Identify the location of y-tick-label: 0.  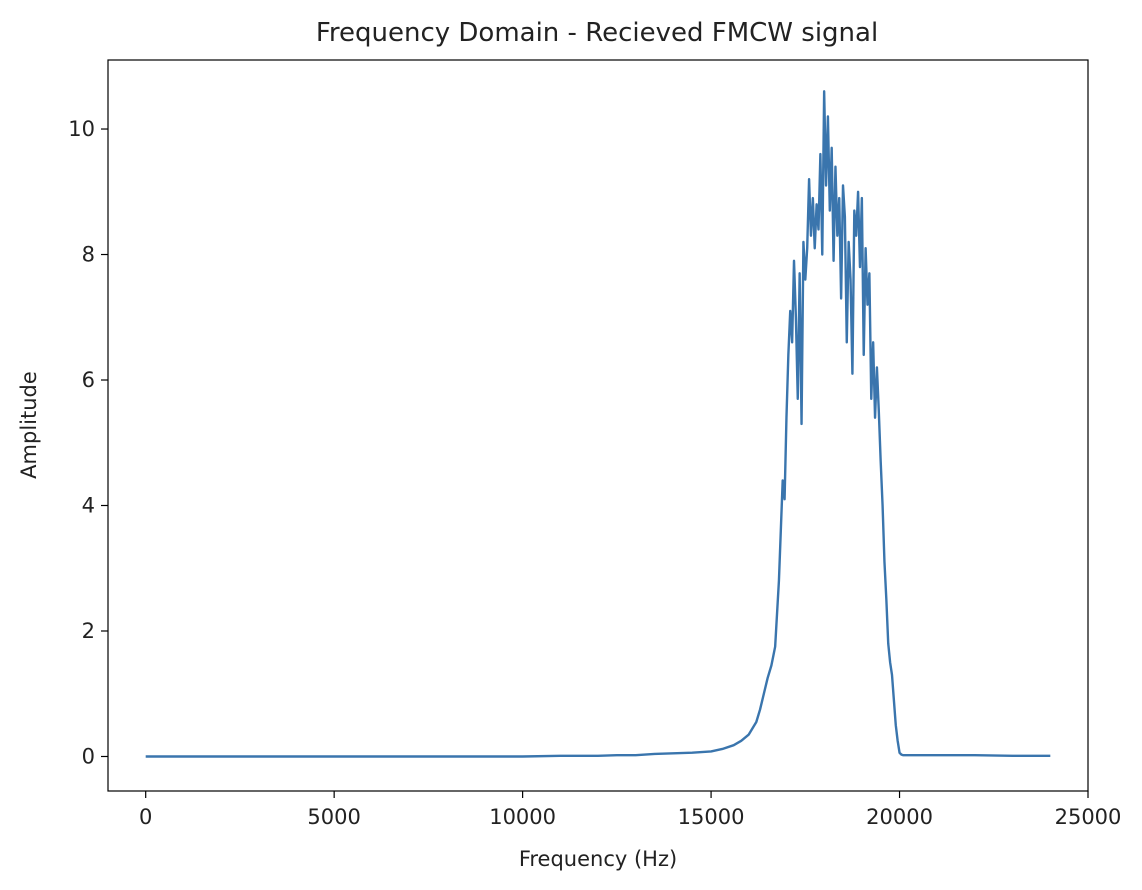
(88, 756).